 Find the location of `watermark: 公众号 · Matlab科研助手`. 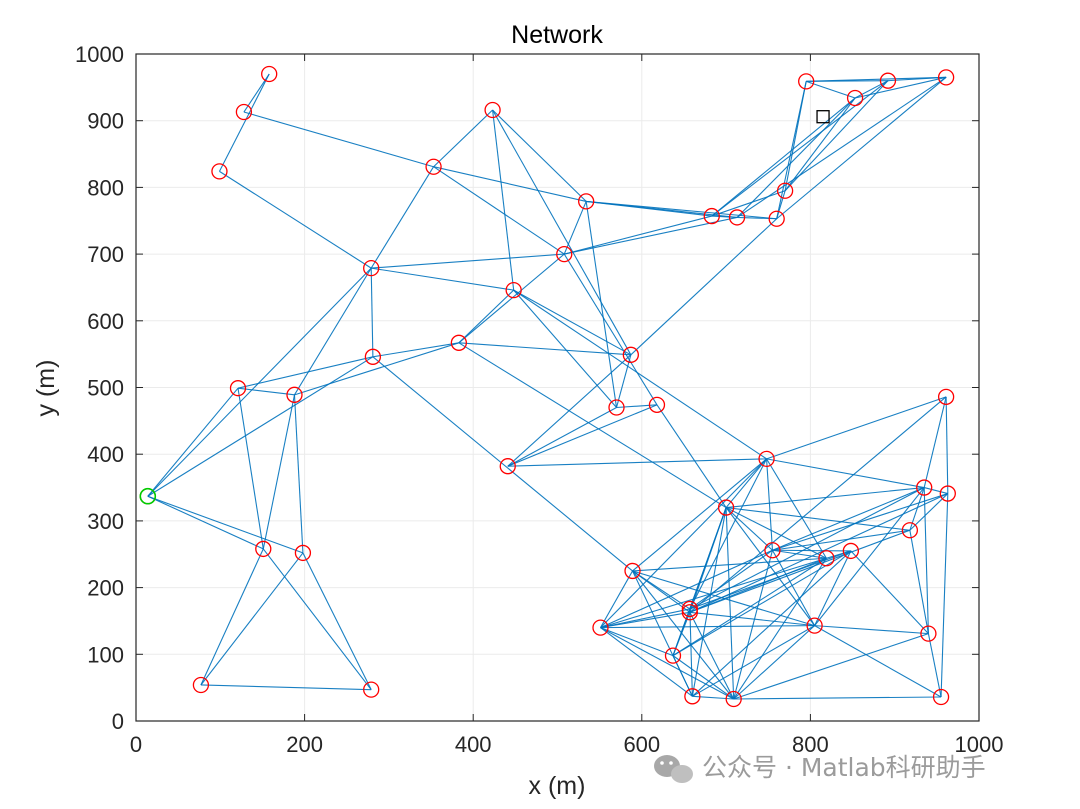

watermark: 公众号 · Matlab科研助手 is located at coordinates (820, 768).